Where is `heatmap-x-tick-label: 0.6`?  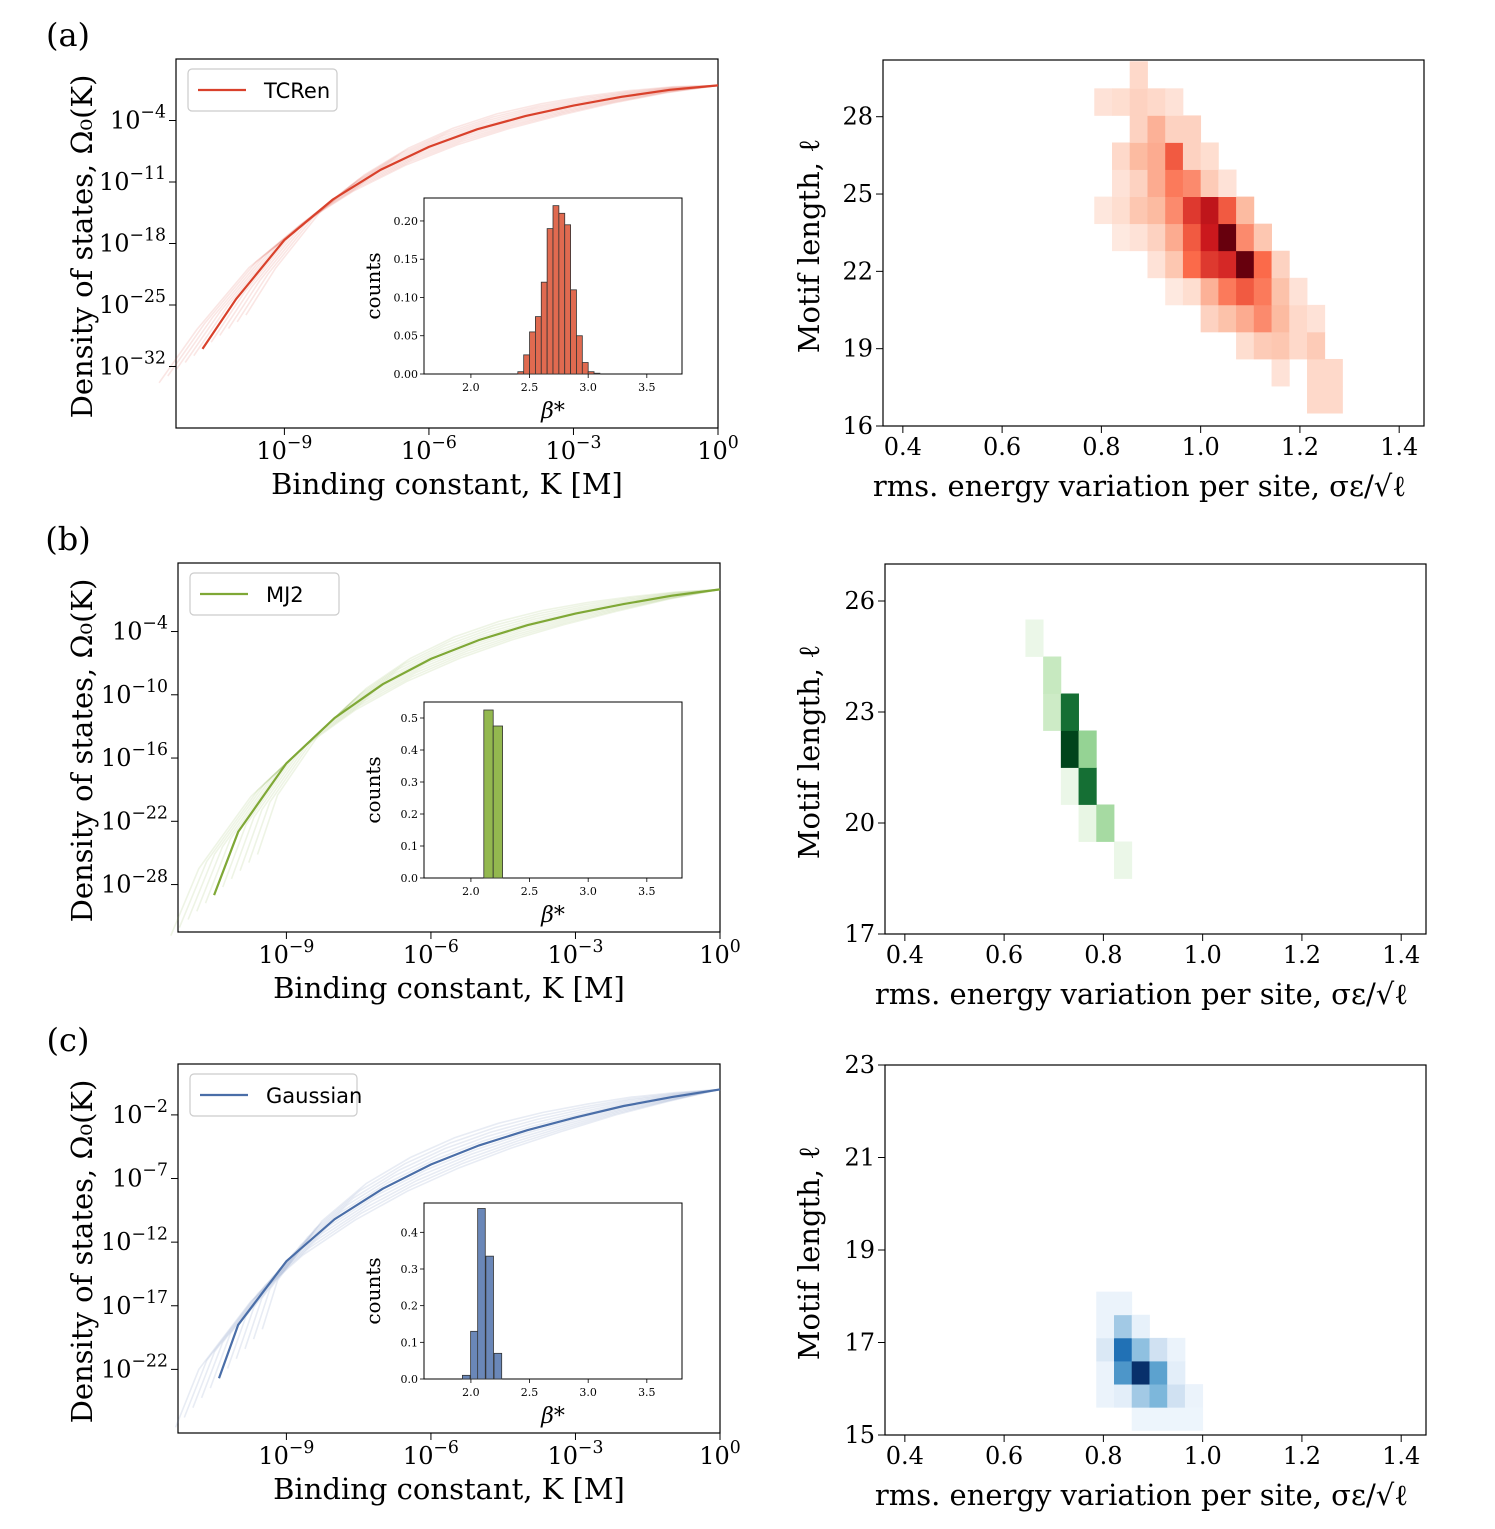 heatmap-x-tick-label: 0.6 is located at coordinates (1002, 447).